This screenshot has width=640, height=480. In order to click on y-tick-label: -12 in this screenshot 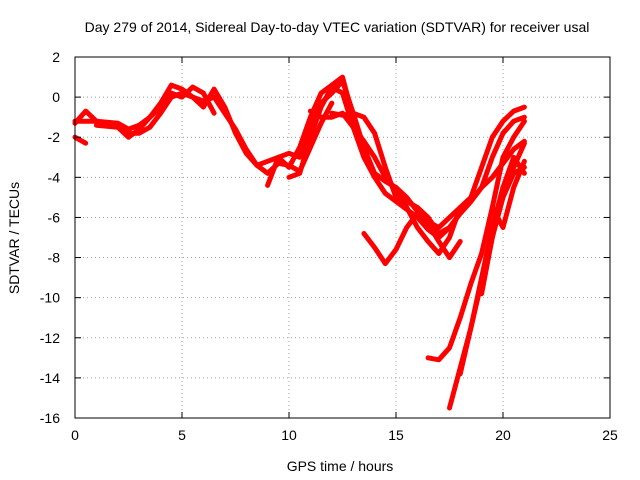, I will do `click(50, 338)`.